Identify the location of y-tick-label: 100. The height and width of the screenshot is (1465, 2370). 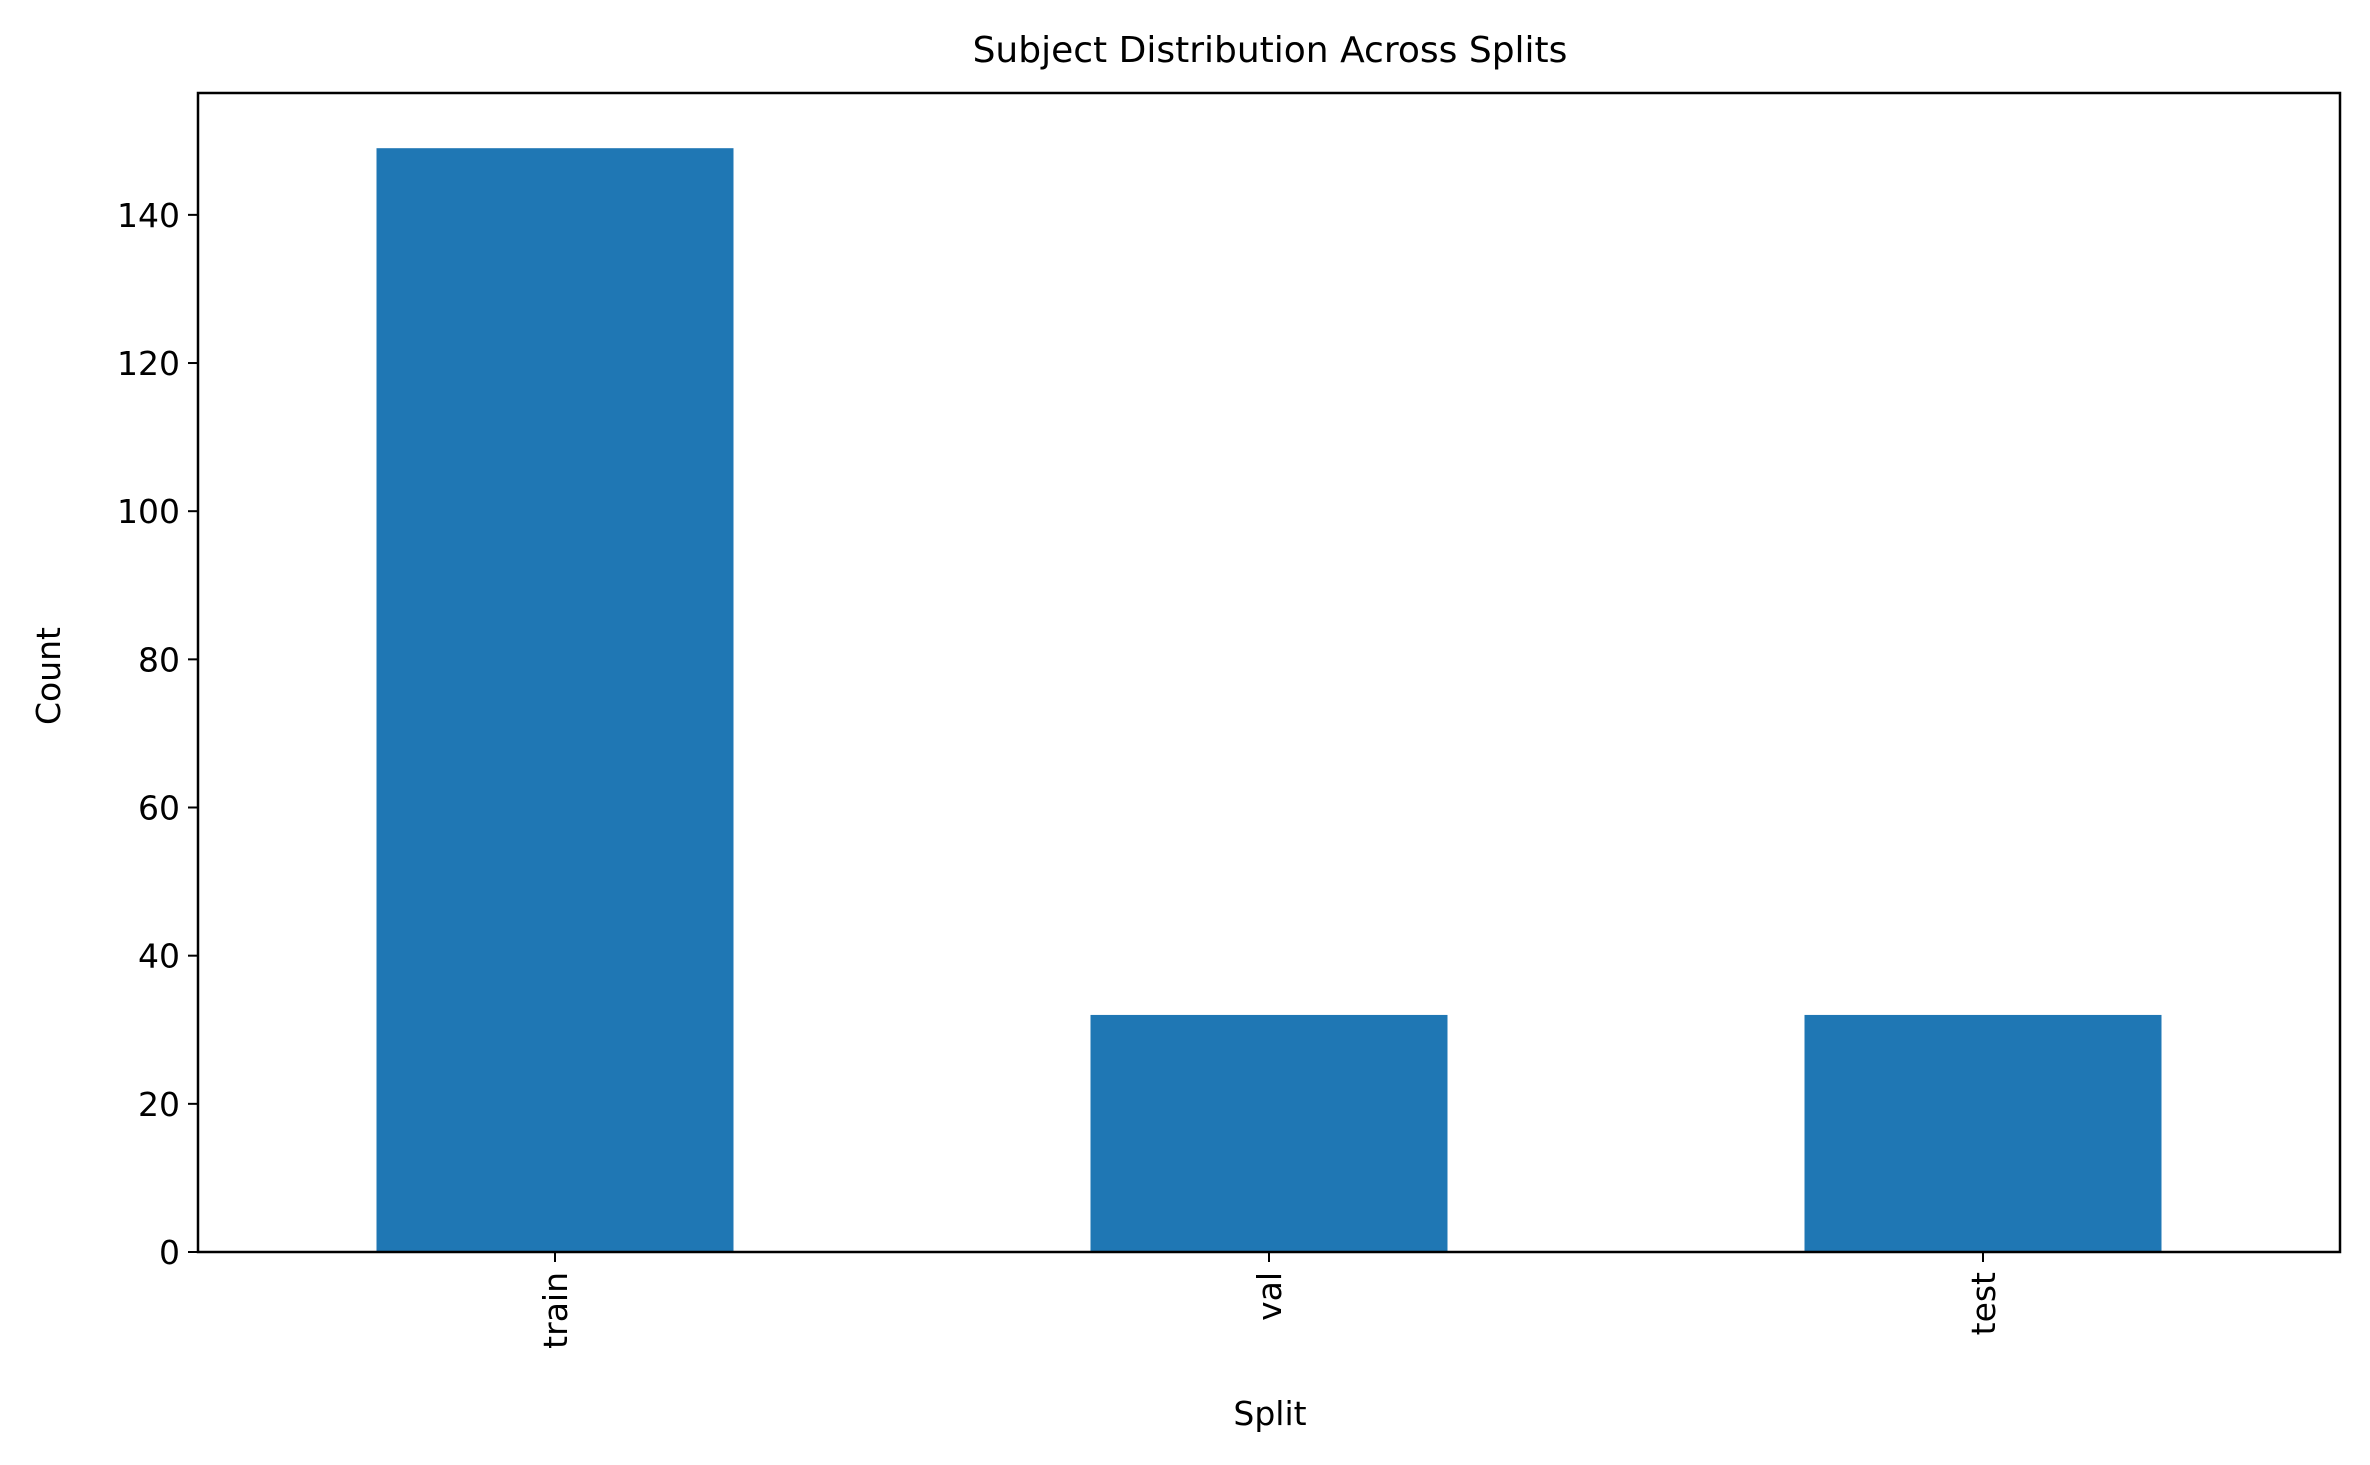
(148, 511).